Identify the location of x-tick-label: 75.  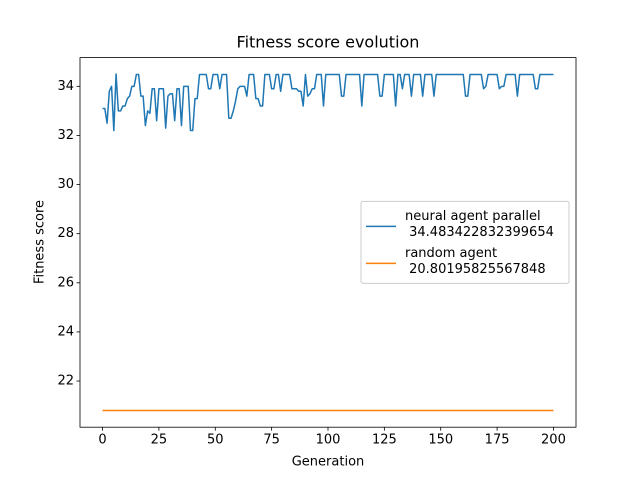
(271, 440).